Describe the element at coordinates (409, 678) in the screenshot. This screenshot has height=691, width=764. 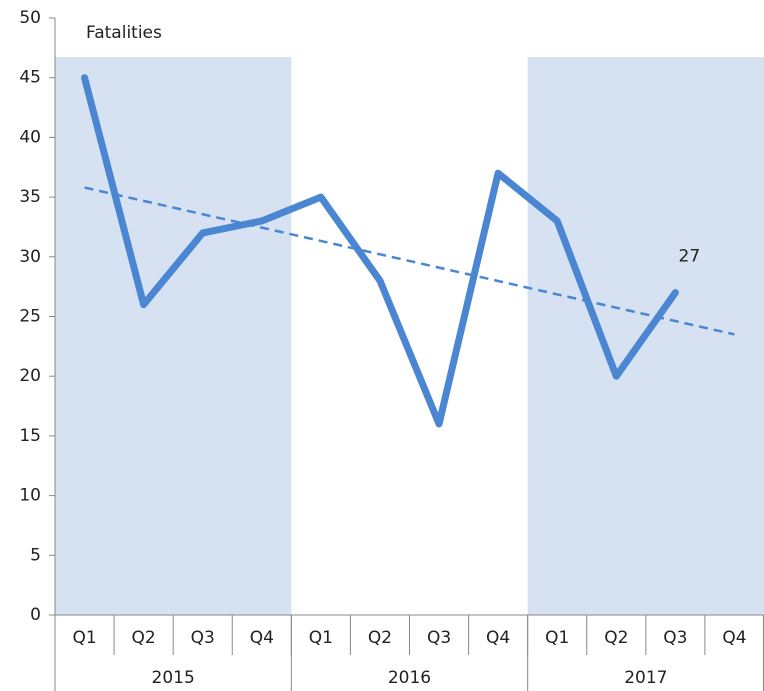
I see `year-label: 2016` at that location.